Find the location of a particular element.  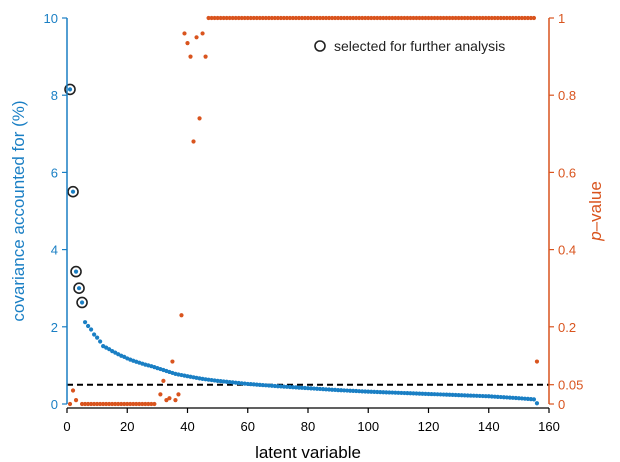

left-tick-label: 6 is located at coordinates (54, 172).